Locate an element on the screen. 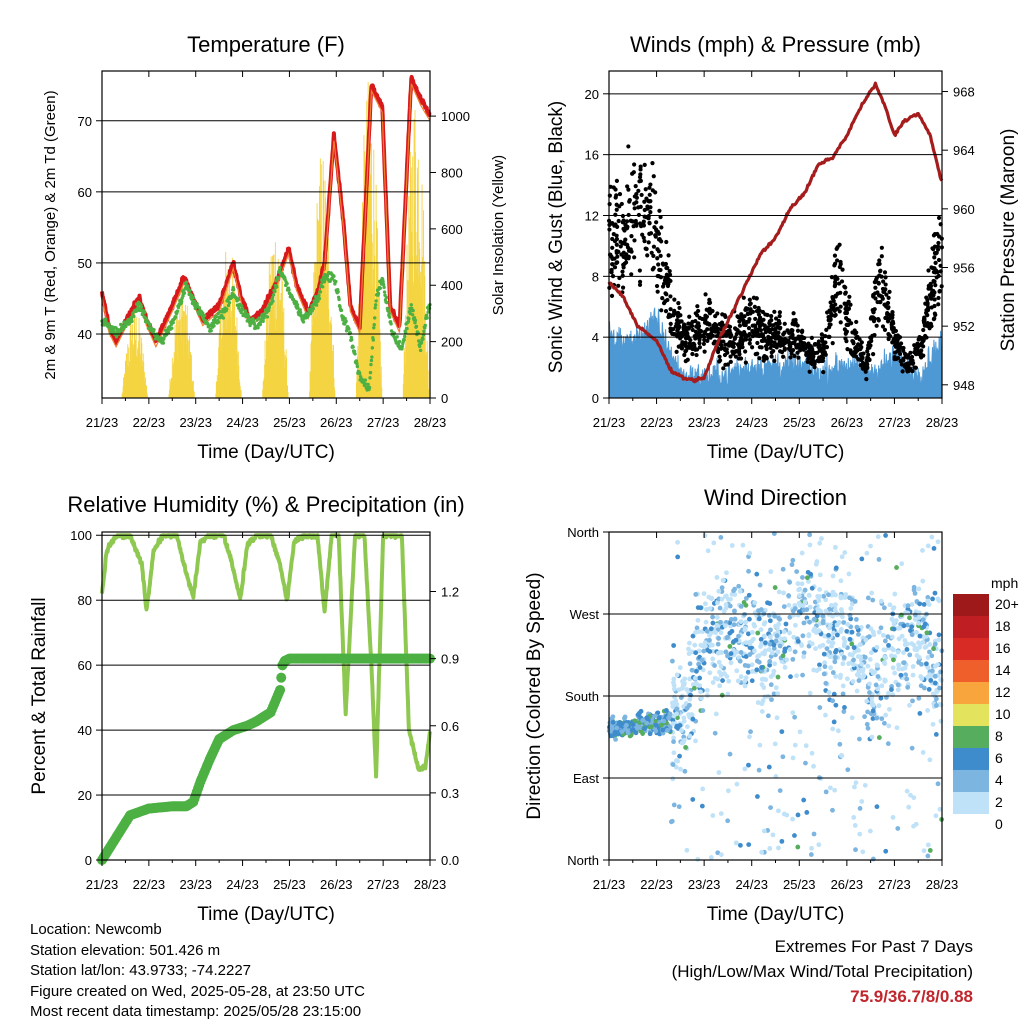 The image size is (1024, 1024). legend-label: 14 is located at coordinates (1003, 670).